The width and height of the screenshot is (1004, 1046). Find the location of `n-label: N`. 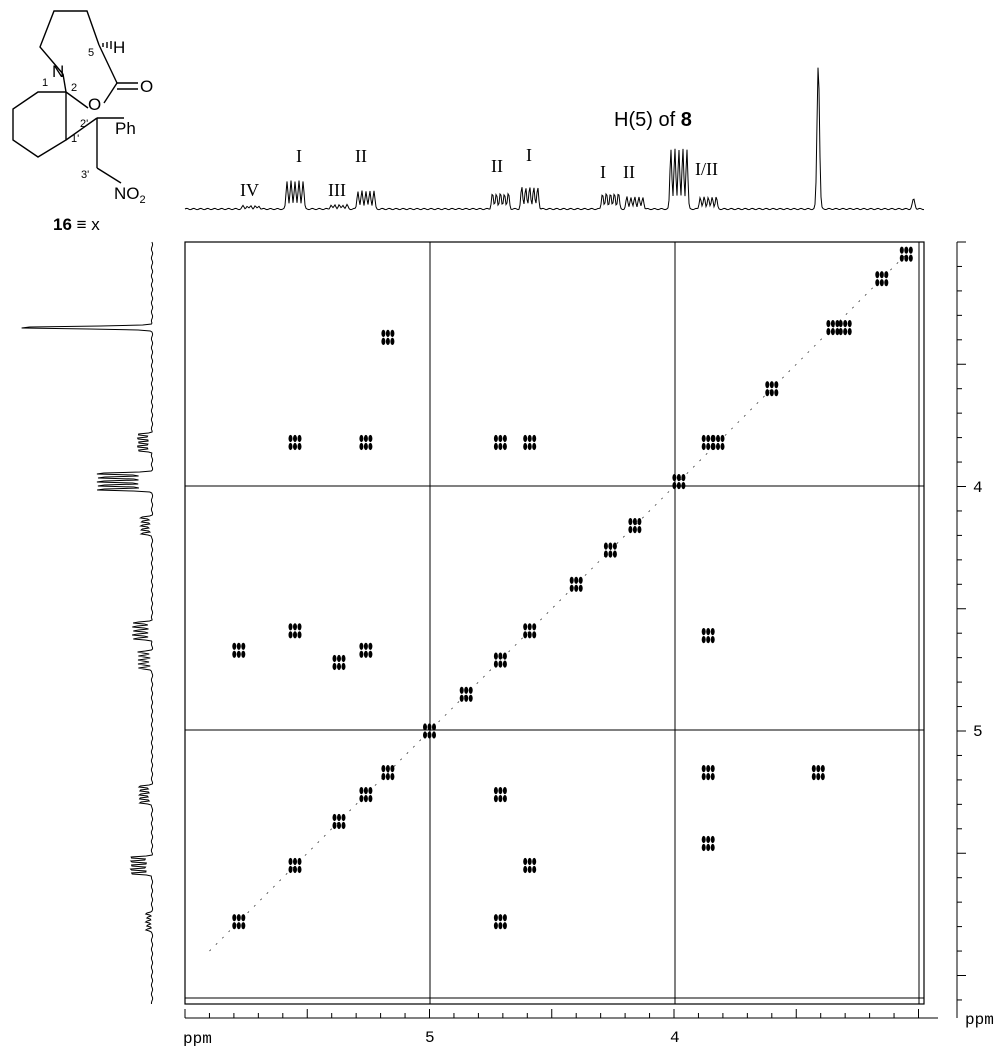

n-label: N is located at coordinates (58, 71).